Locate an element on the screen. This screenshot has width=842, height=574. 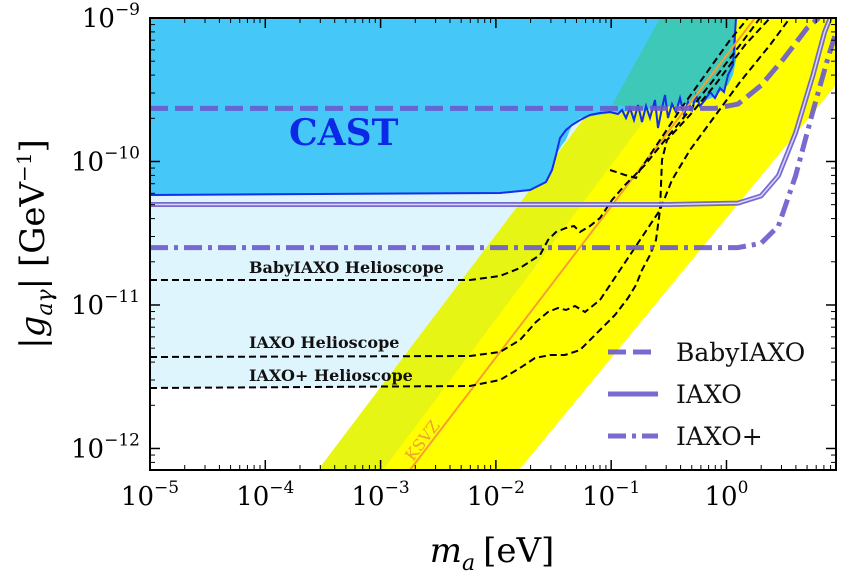
y-tick-label: 10−11 is located at coordinates (105, 304).